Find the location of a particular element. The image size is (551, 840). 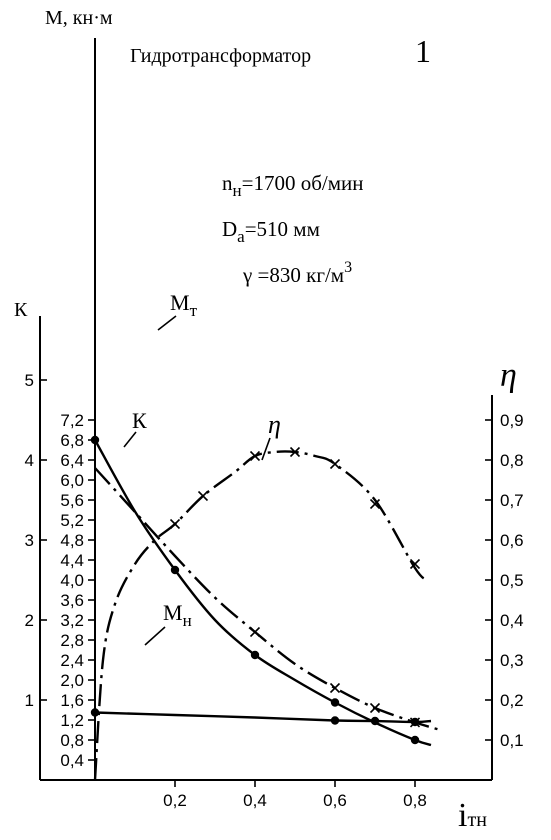

series-label-mn-sub: н is located at coordinates (187, 620).